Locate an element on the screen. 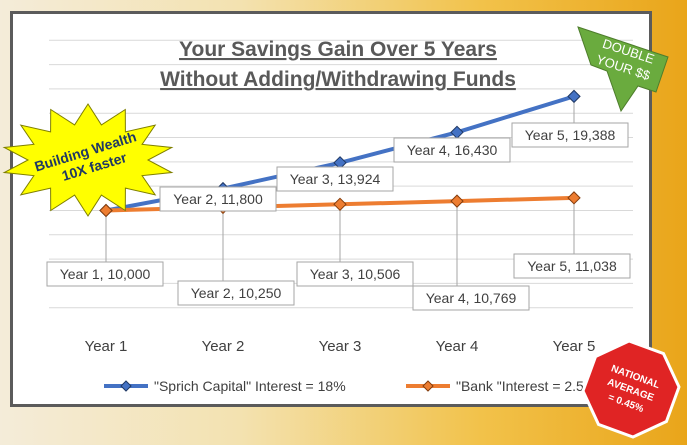 This screenshot has width=687, height=445. data-label: Year 2, 11,800 is located at coordinates (218, 199).